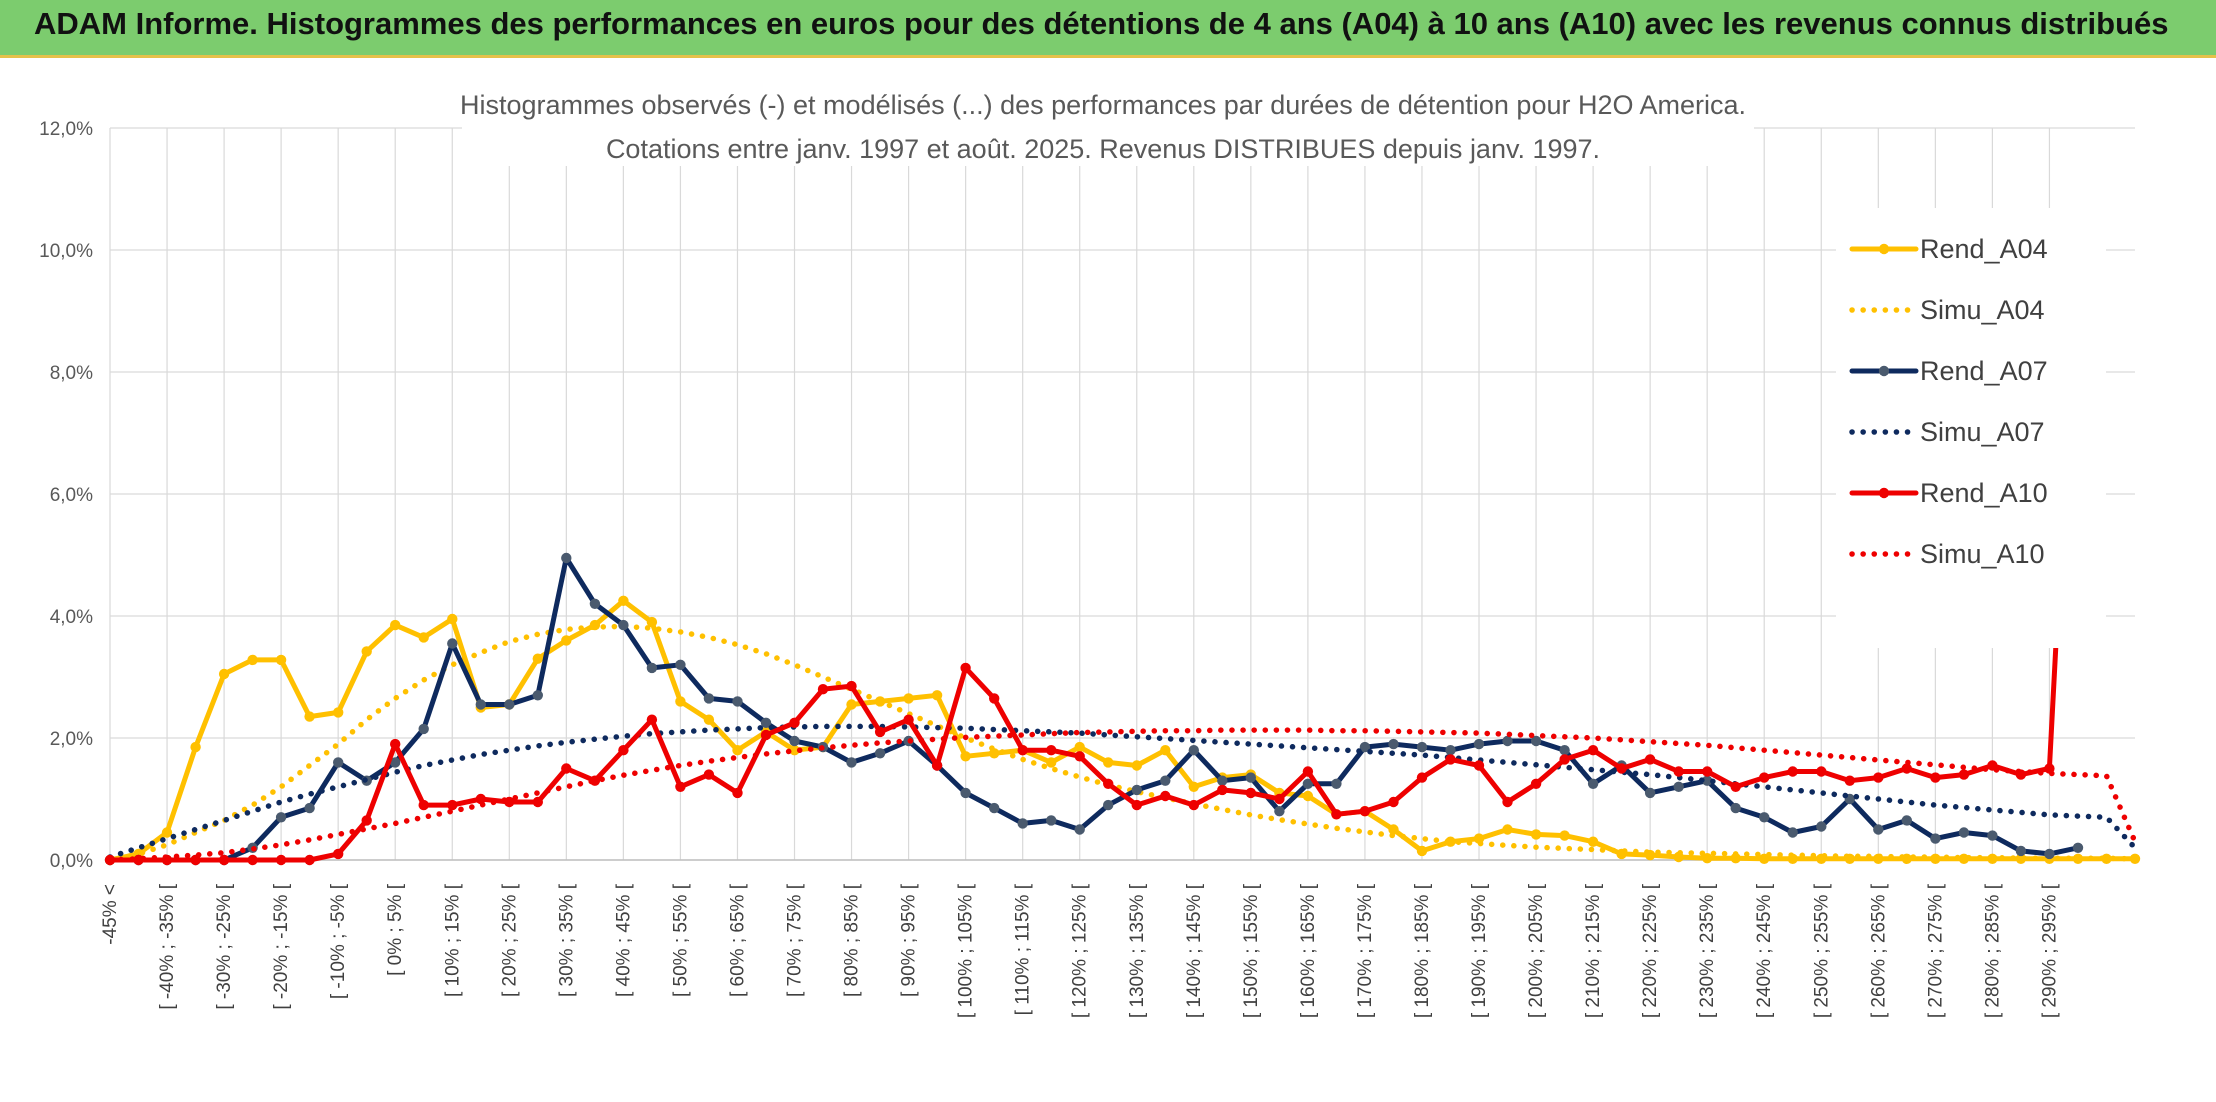 Image resolution: width=2216 pixels, height=1102 pixels. I want to click on y-axis-ticks: 0,0% 2,0% 4,0% 6,0% 8,0% 10,0% 12,0%, so click(66, 495).